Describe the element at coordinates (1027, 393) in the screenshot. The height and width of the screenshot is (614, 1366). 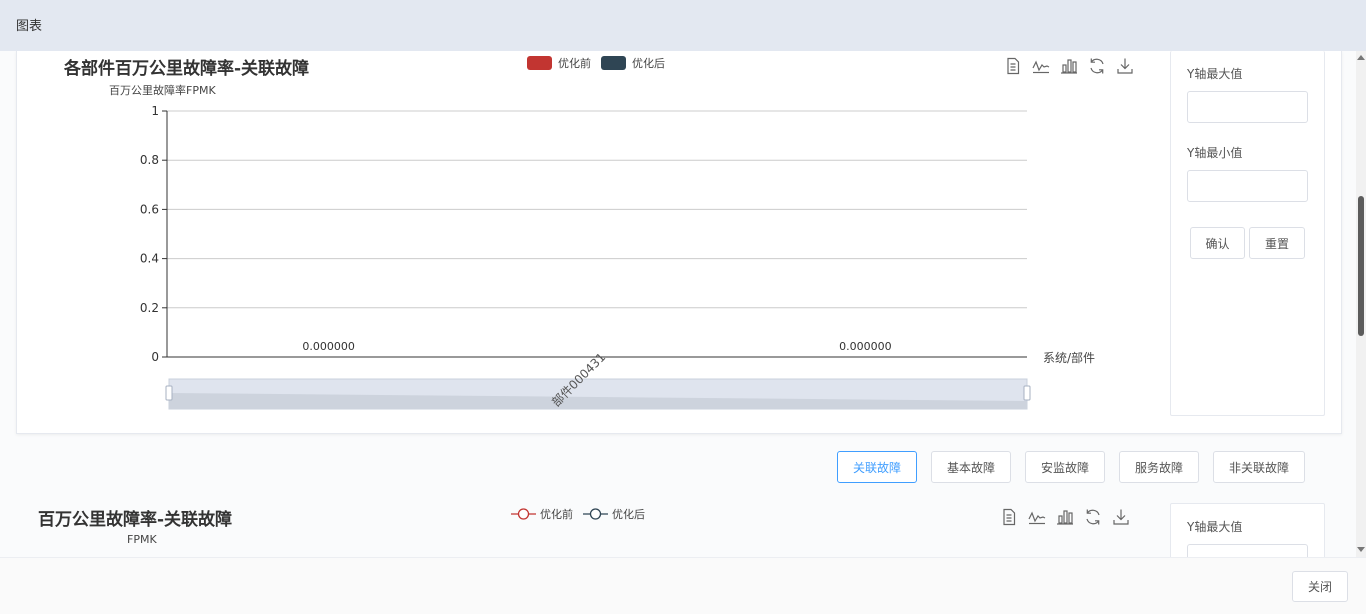
I see `datazoom-handle-right` at that location.